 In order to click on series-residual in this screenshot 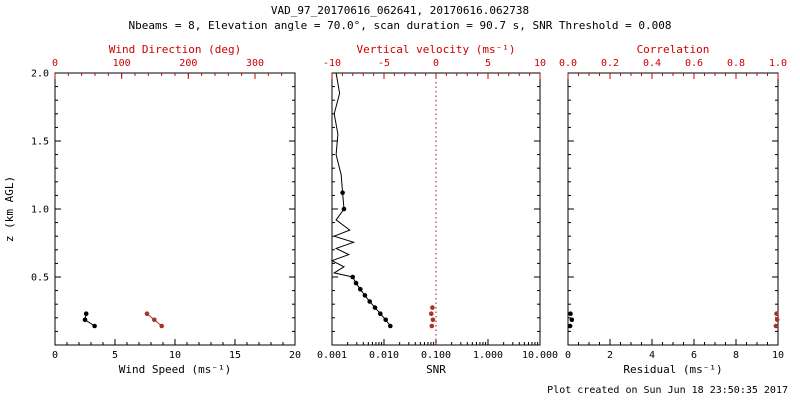, I will do `click(571, 320)`.